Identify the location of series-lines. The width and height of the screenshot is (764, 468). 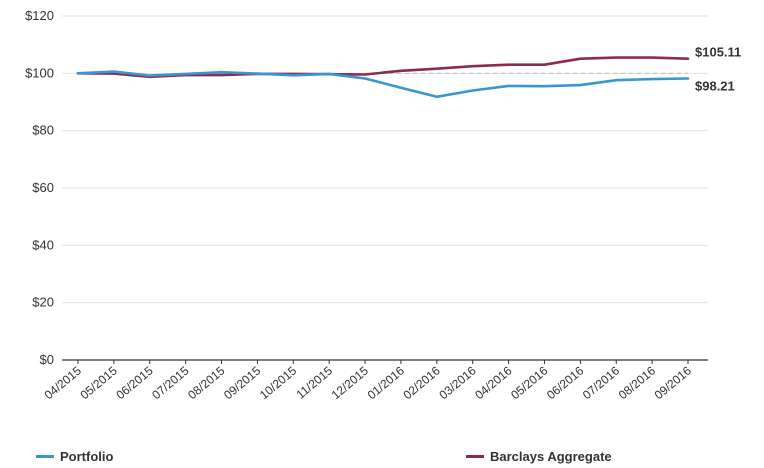
(383, 77).